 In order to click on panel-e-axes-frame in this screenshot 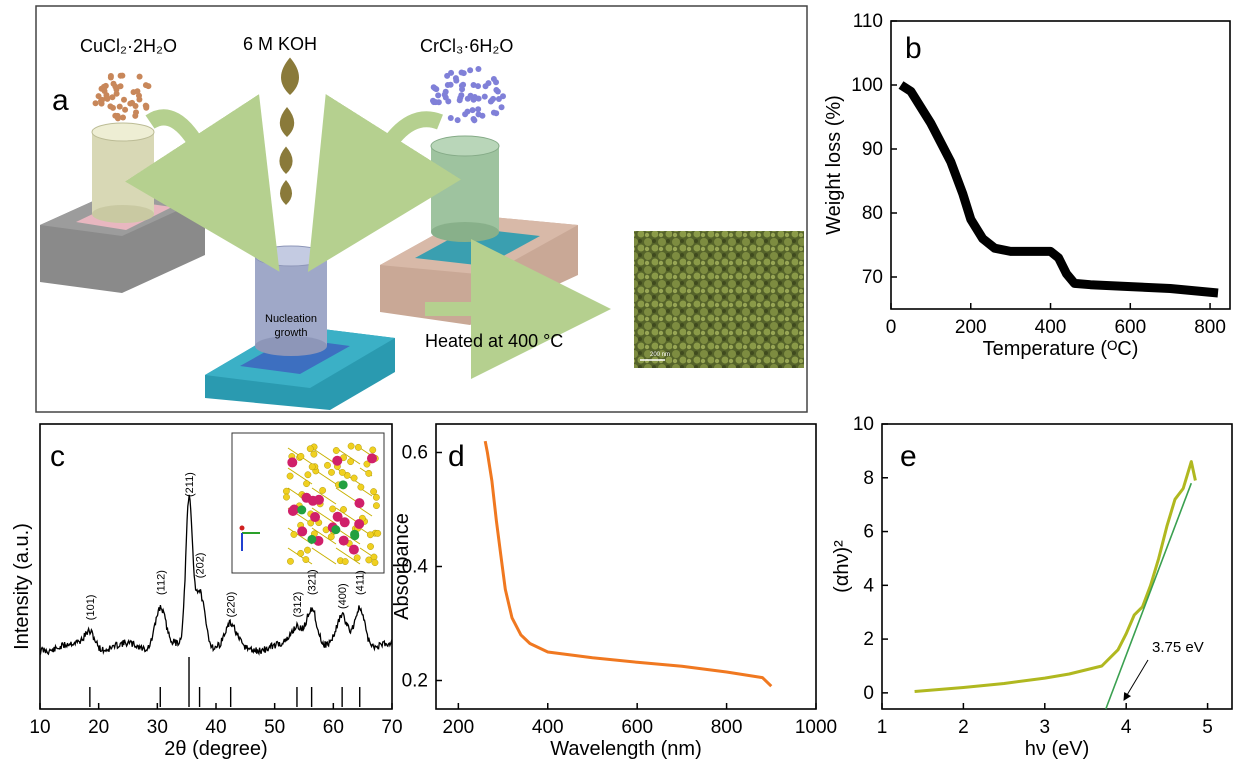, I will do `click(1057, 566)`.